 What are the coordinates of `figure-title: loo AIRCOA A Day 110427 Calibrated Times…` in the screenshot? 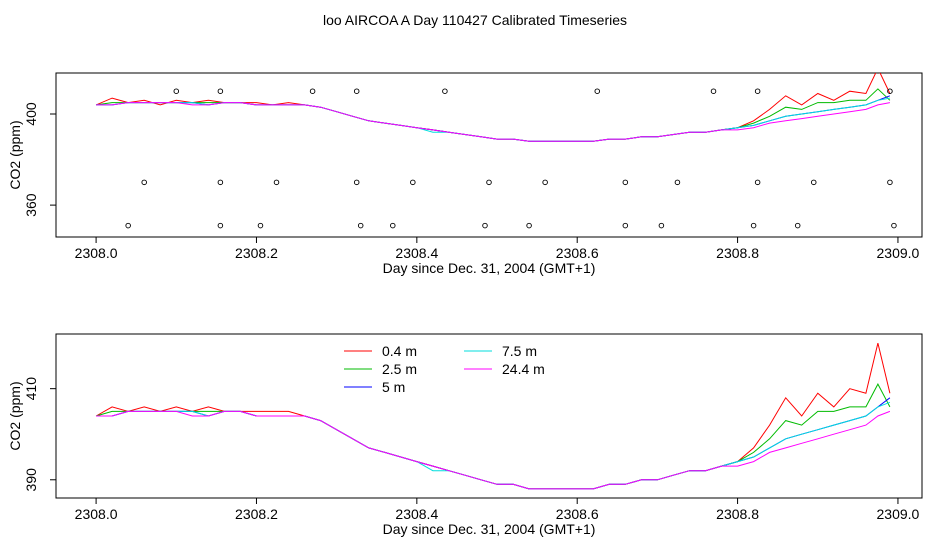 It's located at (475, 20).